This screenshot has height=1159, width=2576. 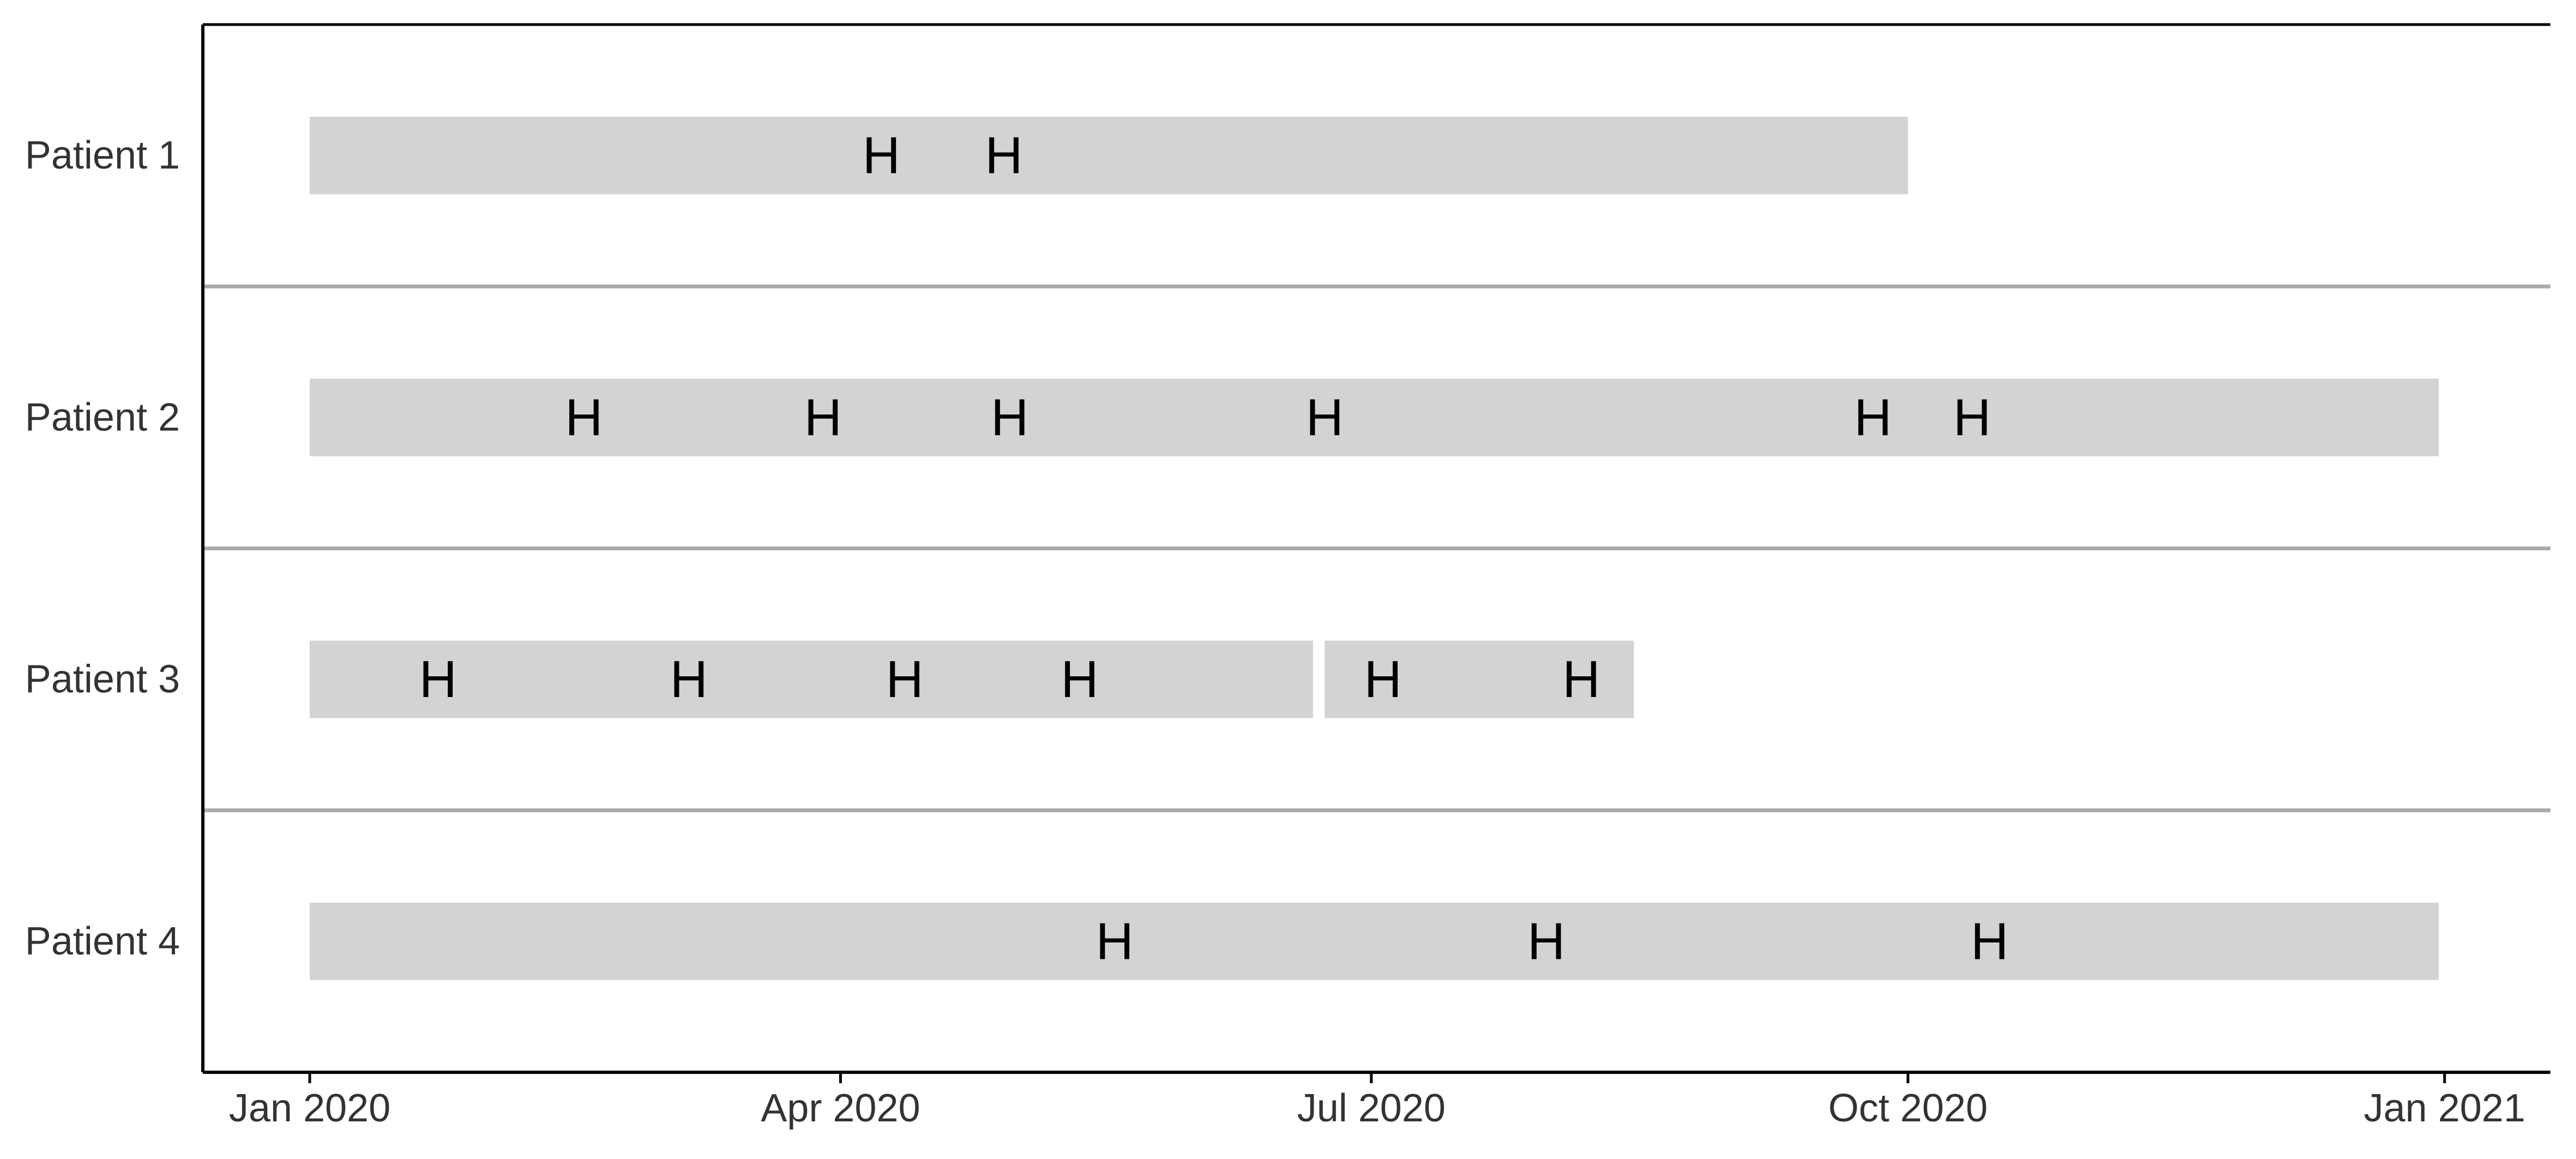 What do you see at coordinates (1908, 1108) in the screenshot?
I see `x-tick-label: Oct 2020` at bounding box center [1908, 1108].